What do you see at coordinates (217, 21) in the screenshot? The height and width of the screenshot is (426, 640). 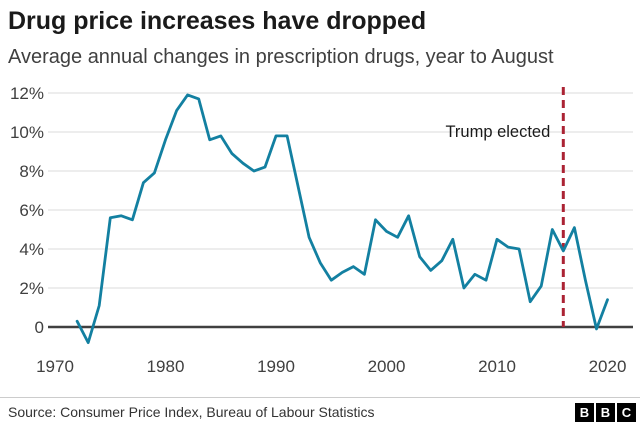 I see `chart-title: Drug price increases have dropped` at bounding box center [217, 21].